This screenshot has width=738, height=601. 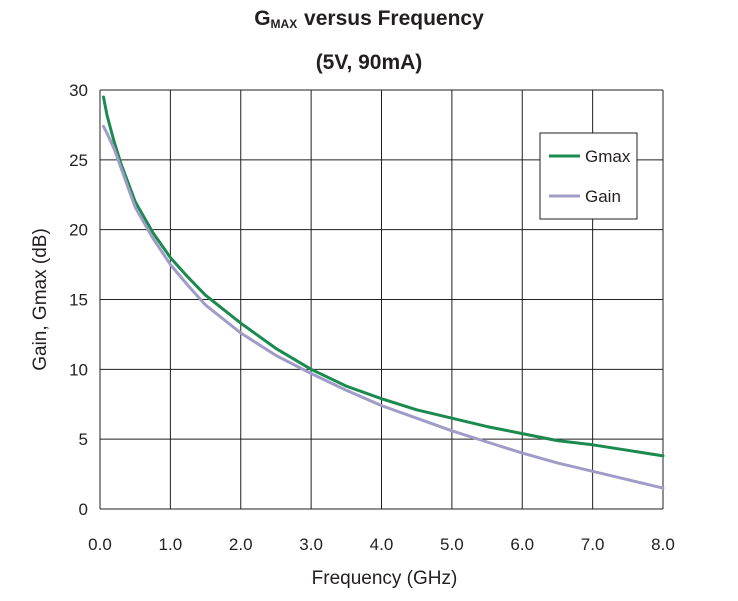 What do you see at coordinates (241, 544) in the screenshot?
I see `x-tick-label: 2.0` at bounding box center [241, 544].